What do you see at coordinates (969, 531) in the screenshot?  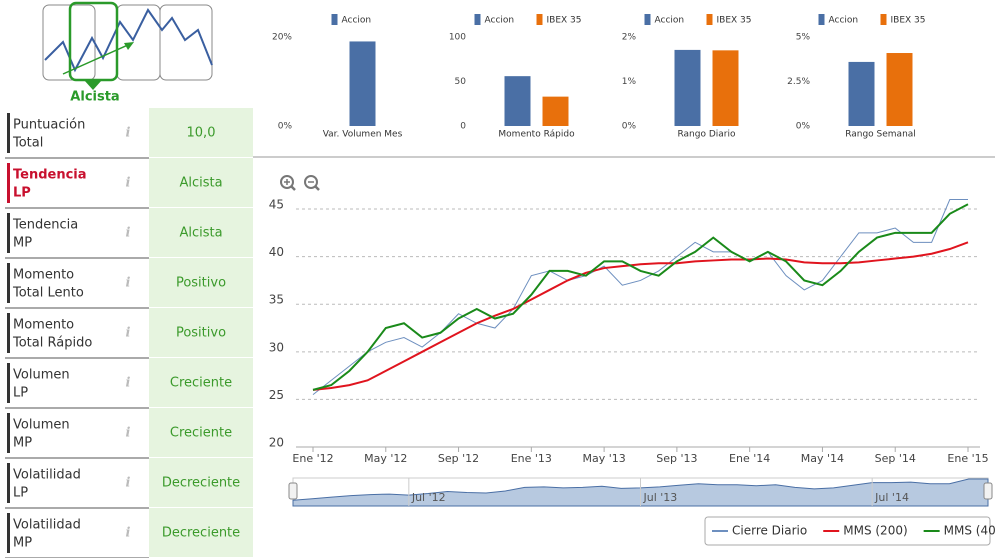 I see `legend-label: MMS (40)` at bounding box center [969, 531].